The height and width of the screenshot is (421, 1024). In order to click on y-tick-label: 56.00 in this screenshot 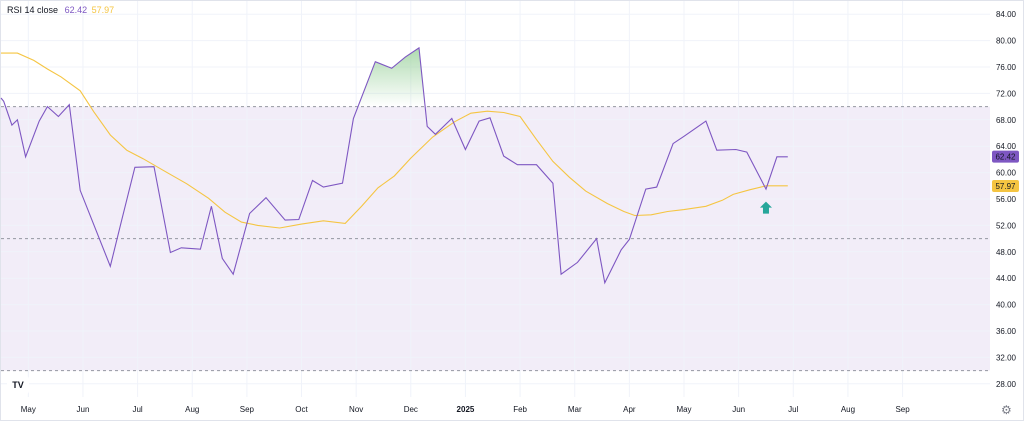, I will do `click(1006, 199)`.